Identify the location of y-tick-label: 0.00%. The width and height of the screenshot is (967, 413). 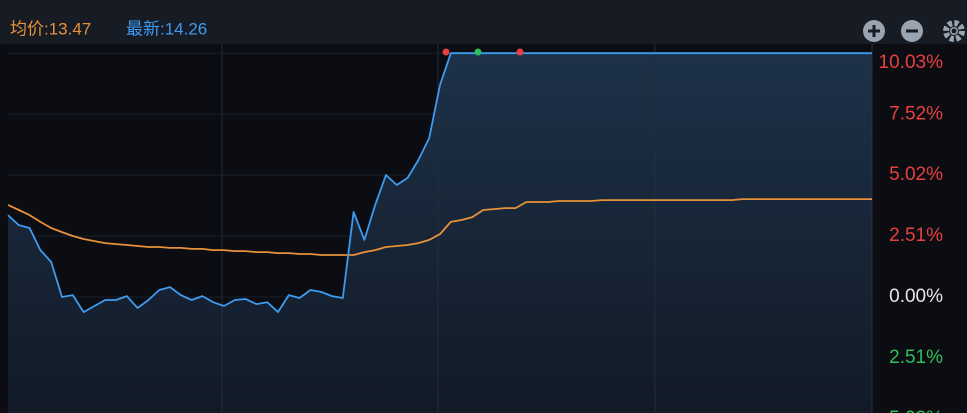
(916, 296).